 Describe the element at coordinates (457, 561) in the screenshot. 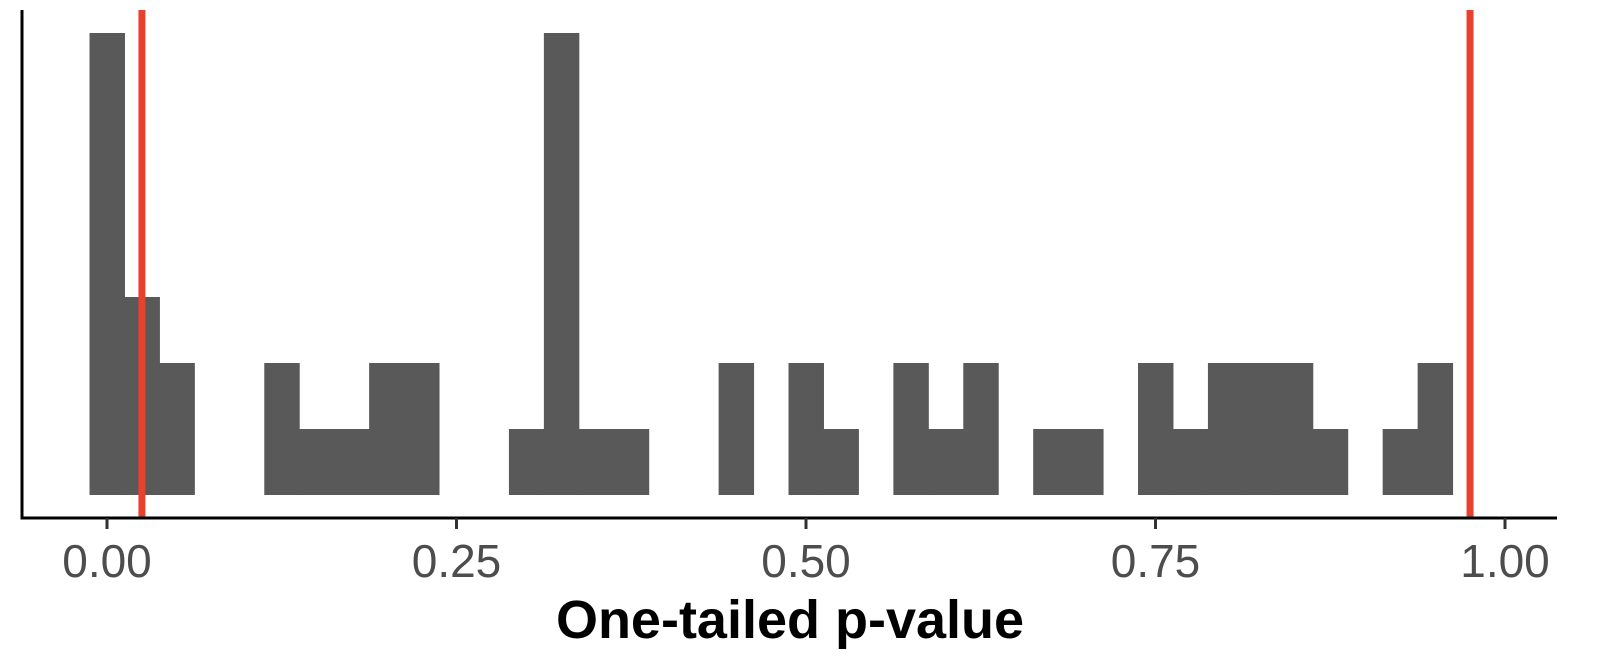

I see `x-tick-label-1: 0.25` at that location.